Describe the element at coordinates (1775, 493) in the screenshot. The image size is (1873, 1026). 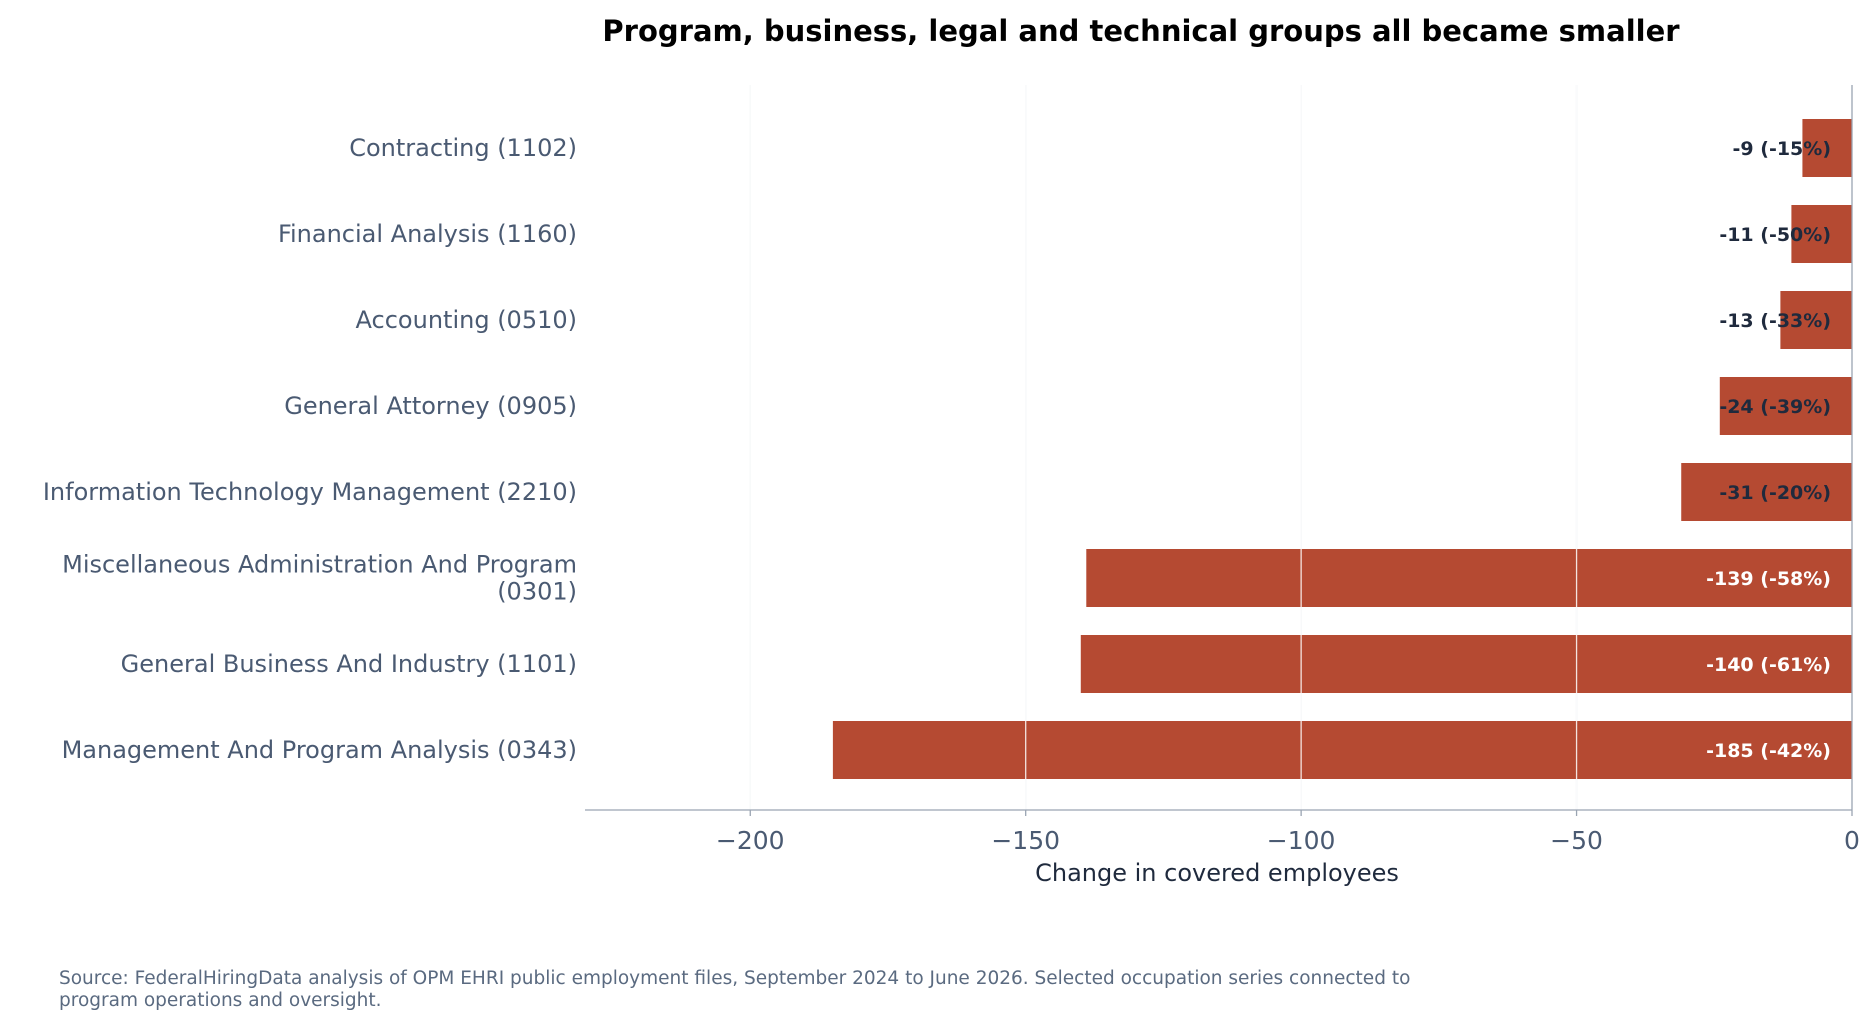
I see `data-label: -31 (-20%)` at that location.